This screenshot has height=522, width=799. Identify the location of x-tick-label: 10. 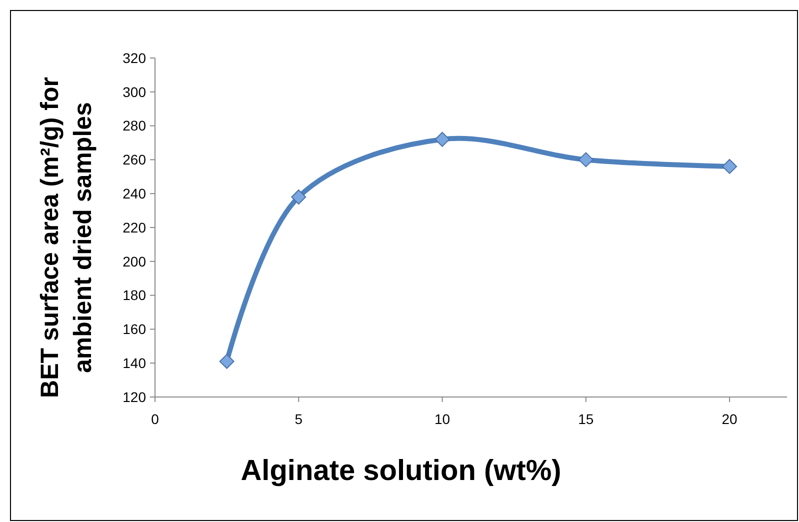
(442, 419).